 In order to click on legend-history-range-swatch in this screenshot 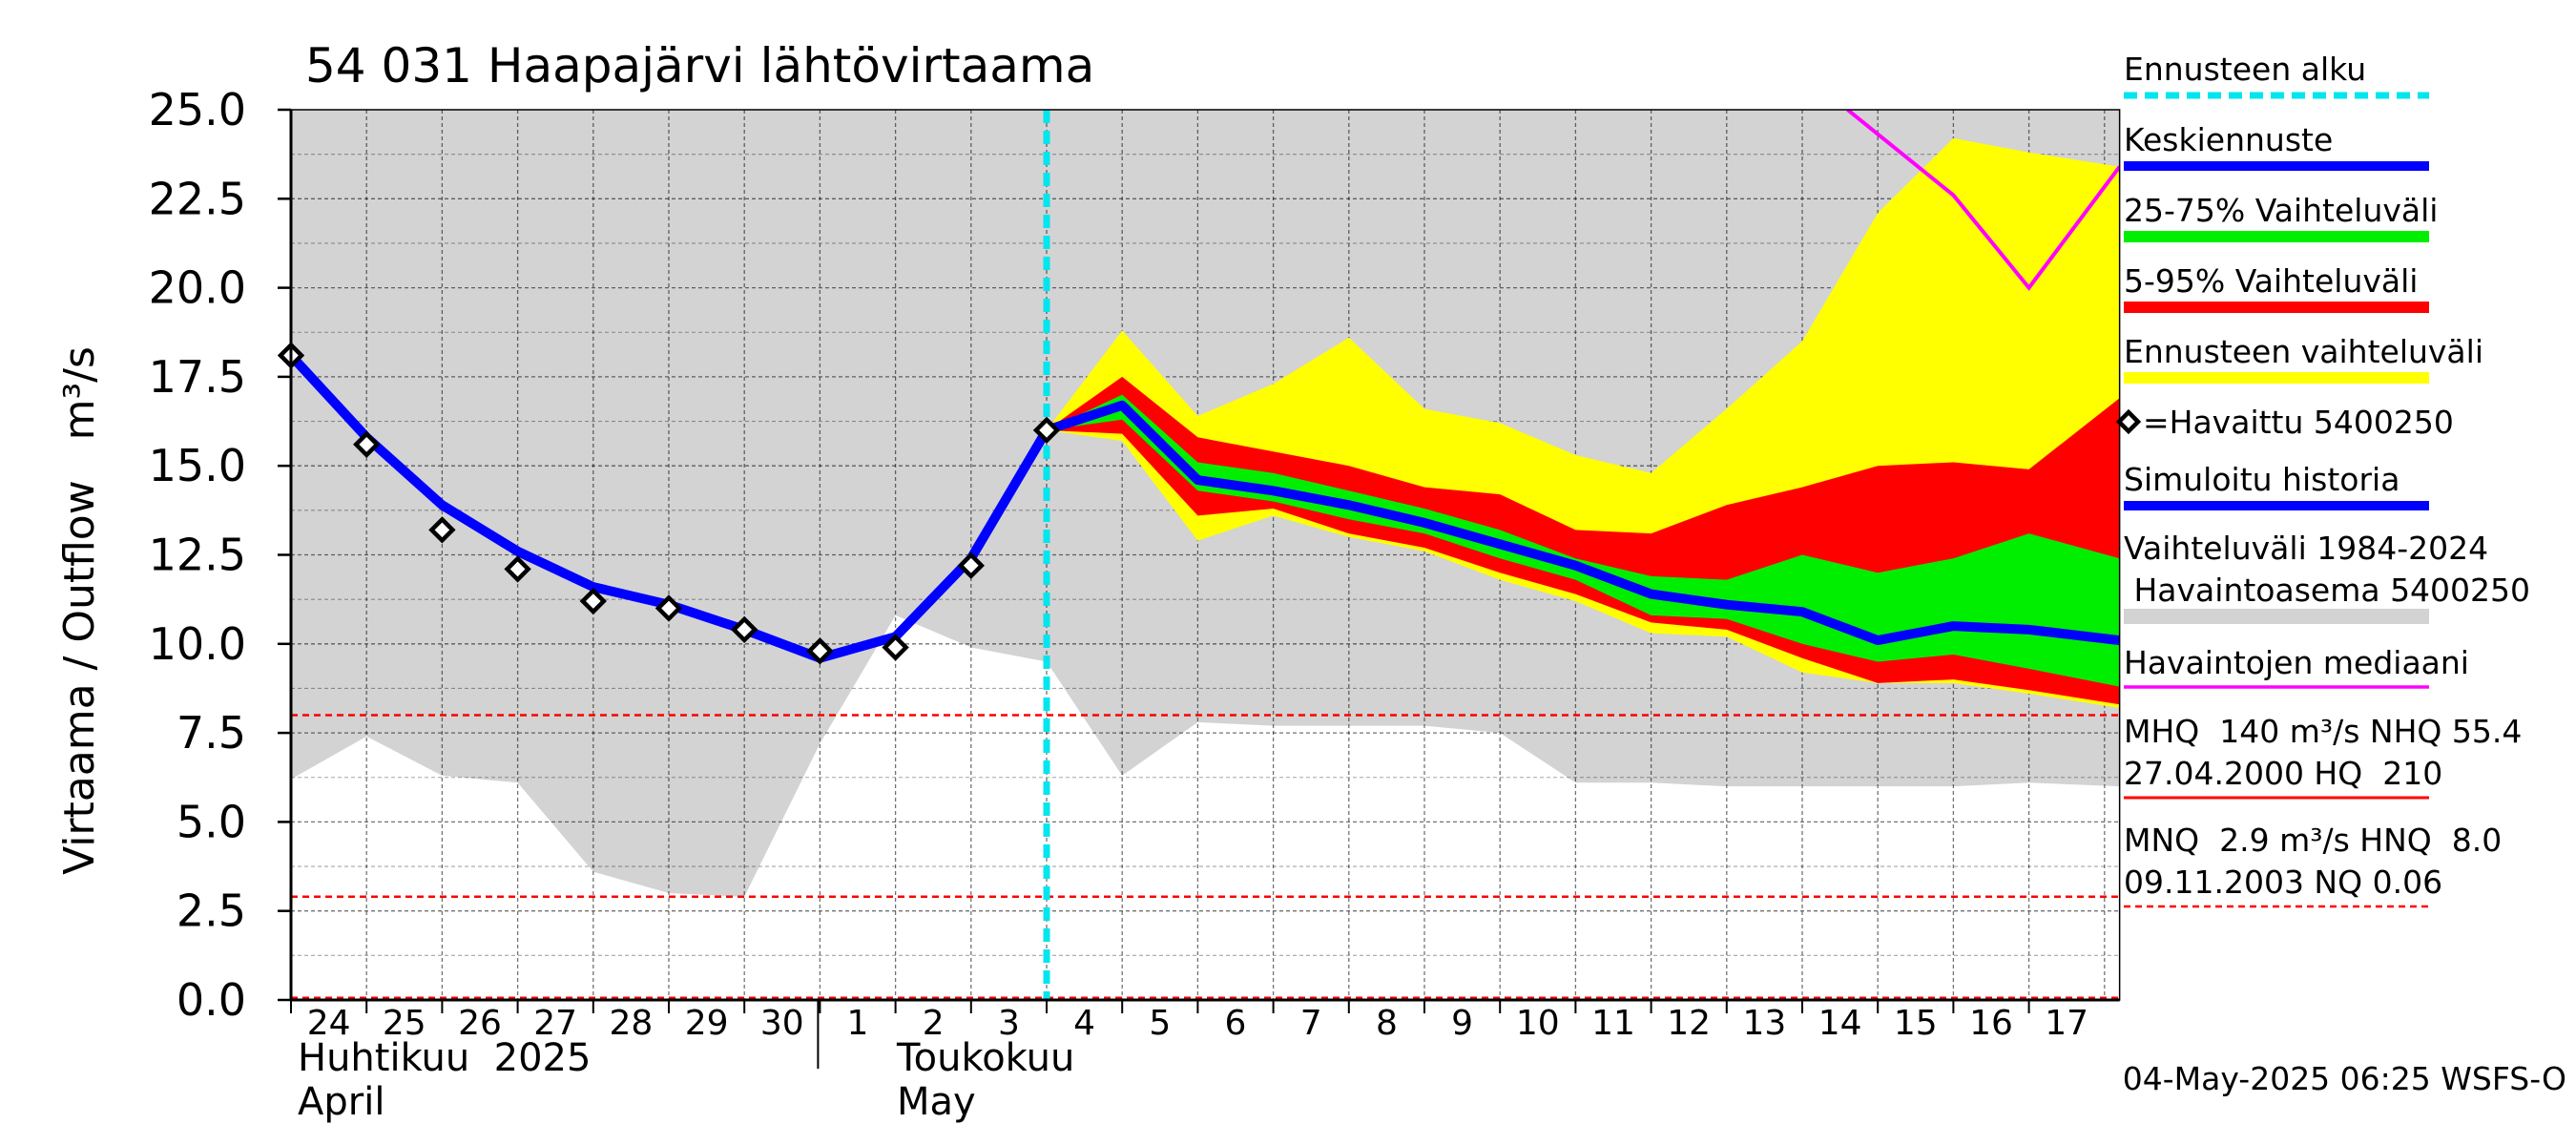, I will do `click(2276, 616)`.